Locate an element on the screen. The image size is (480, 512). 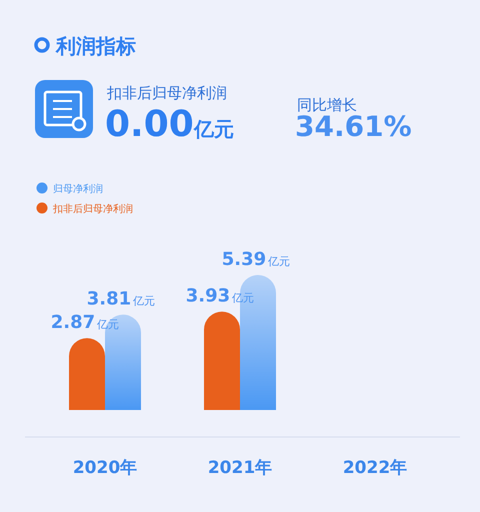
text: 0.00亿元 is located at coordinates (169, 124).